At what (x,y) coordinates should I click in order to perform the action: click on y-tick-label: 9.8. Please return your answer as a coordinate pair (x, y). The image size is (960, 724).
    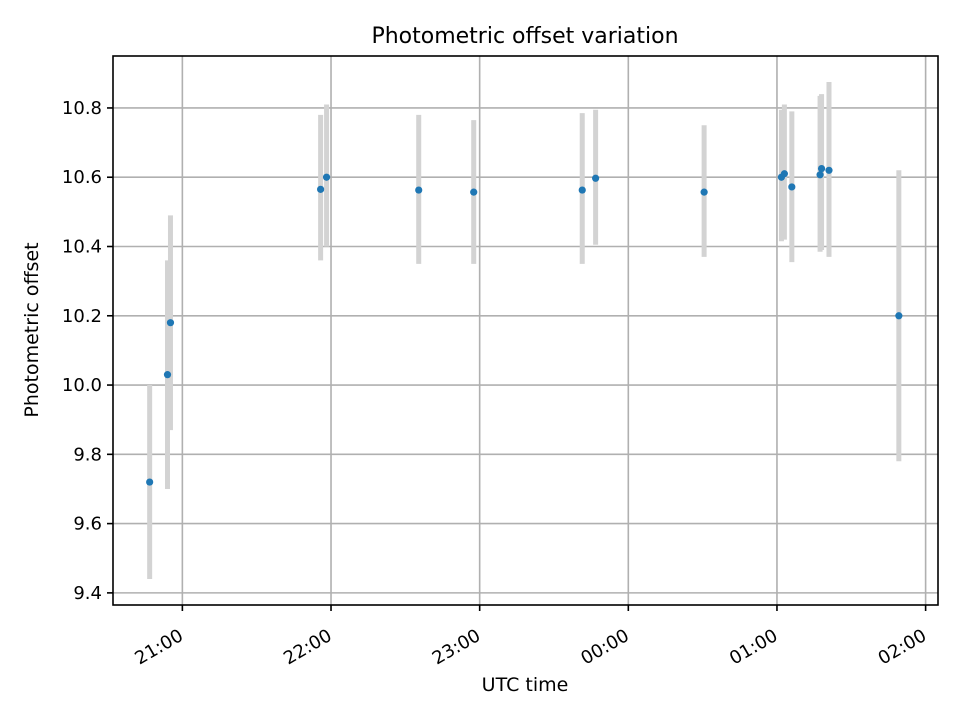
    Looking at the image, I should click on (87, 454).